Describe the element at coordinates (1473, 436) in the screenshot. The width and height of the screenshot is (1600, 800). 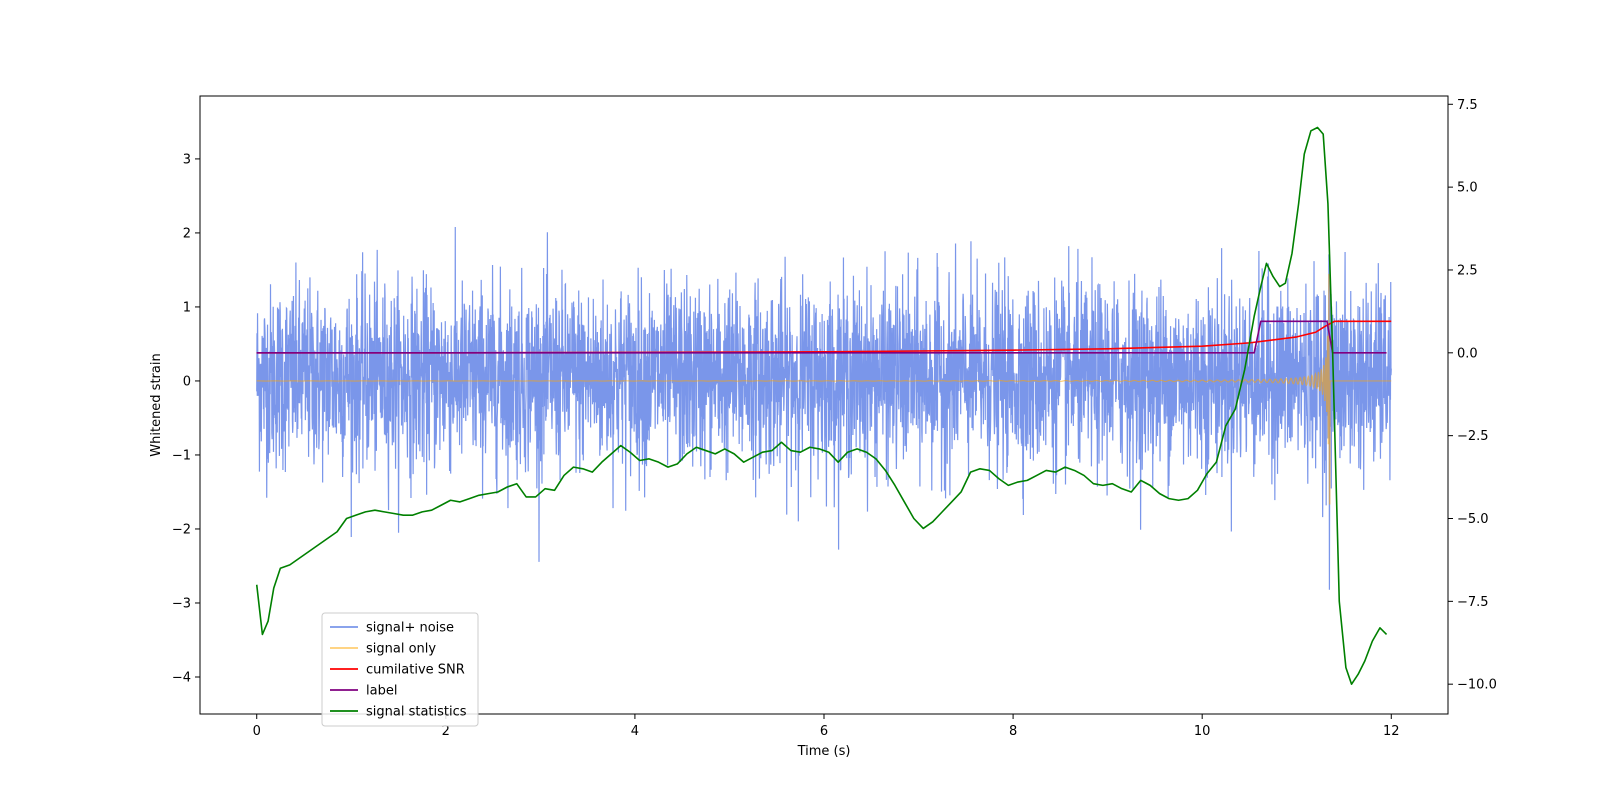
I see `y2-tick-label: −2.5` at that location.